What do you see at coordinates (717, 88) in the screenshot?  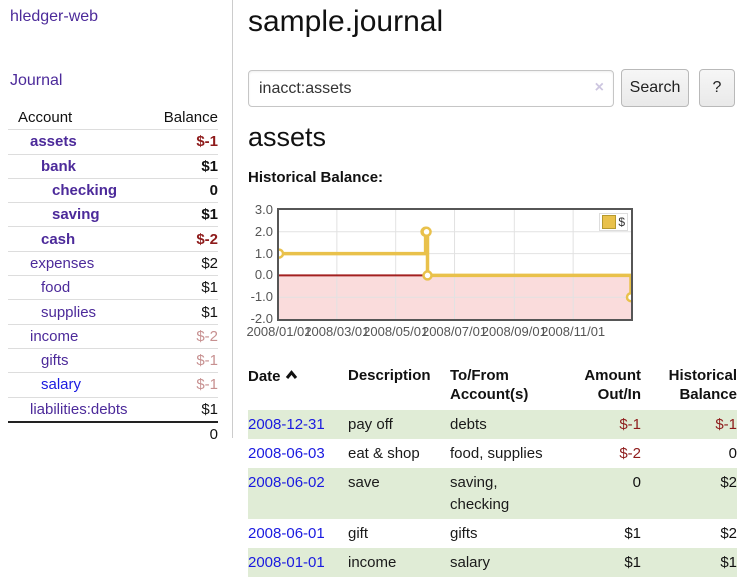 I see `help-button: ?` at bounding box center [717, 88].